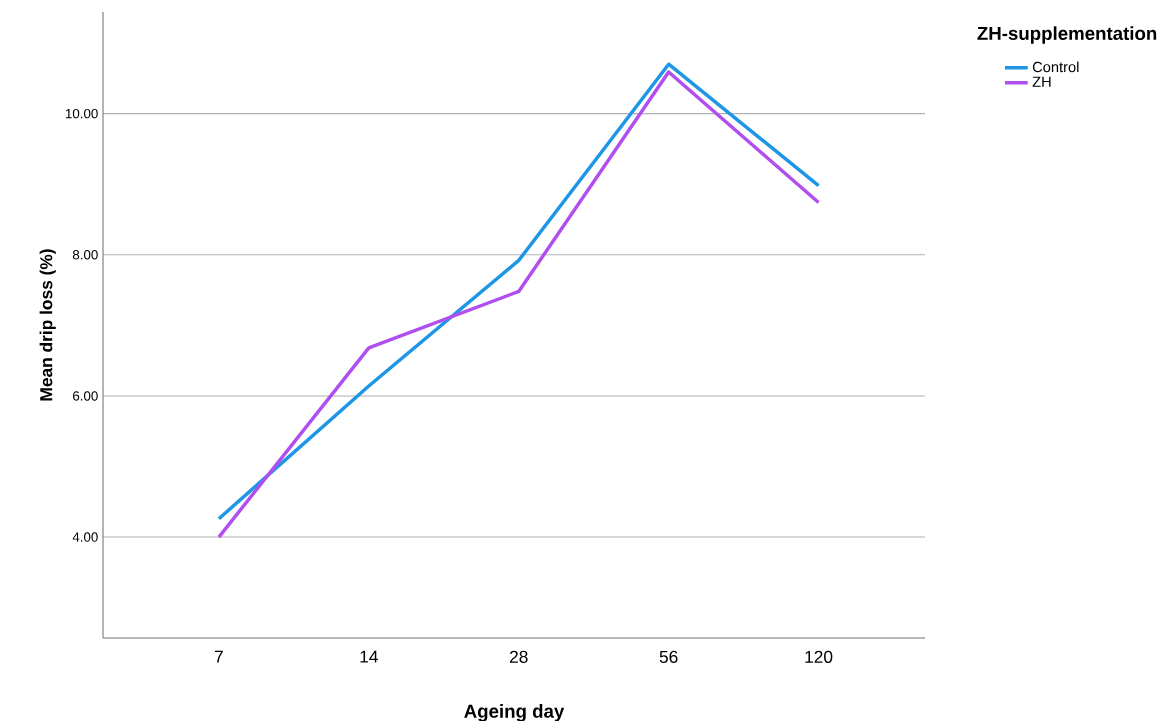 The height and width of the screenshot is (721, 1172). What do you see at coordinates (1055, 67) in the screenshot?
I see `legend-label: Control` at bounding box center [1055, 67].